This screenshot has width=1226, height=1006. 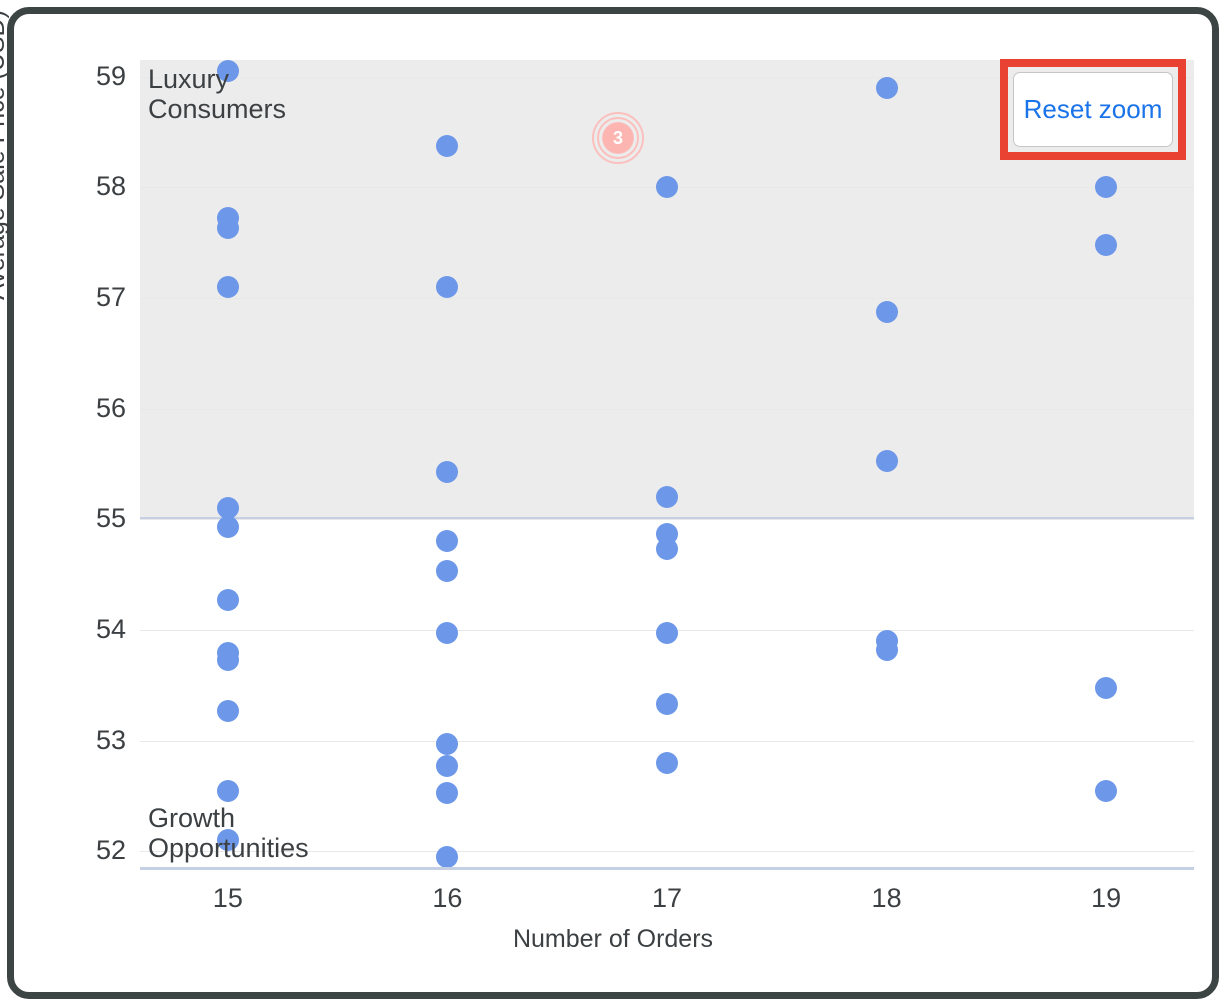 What do you see at coordinates (667, 898) in the screenshot?
I see `x-tick-label-17: 17` at bounding box center [667, 898].